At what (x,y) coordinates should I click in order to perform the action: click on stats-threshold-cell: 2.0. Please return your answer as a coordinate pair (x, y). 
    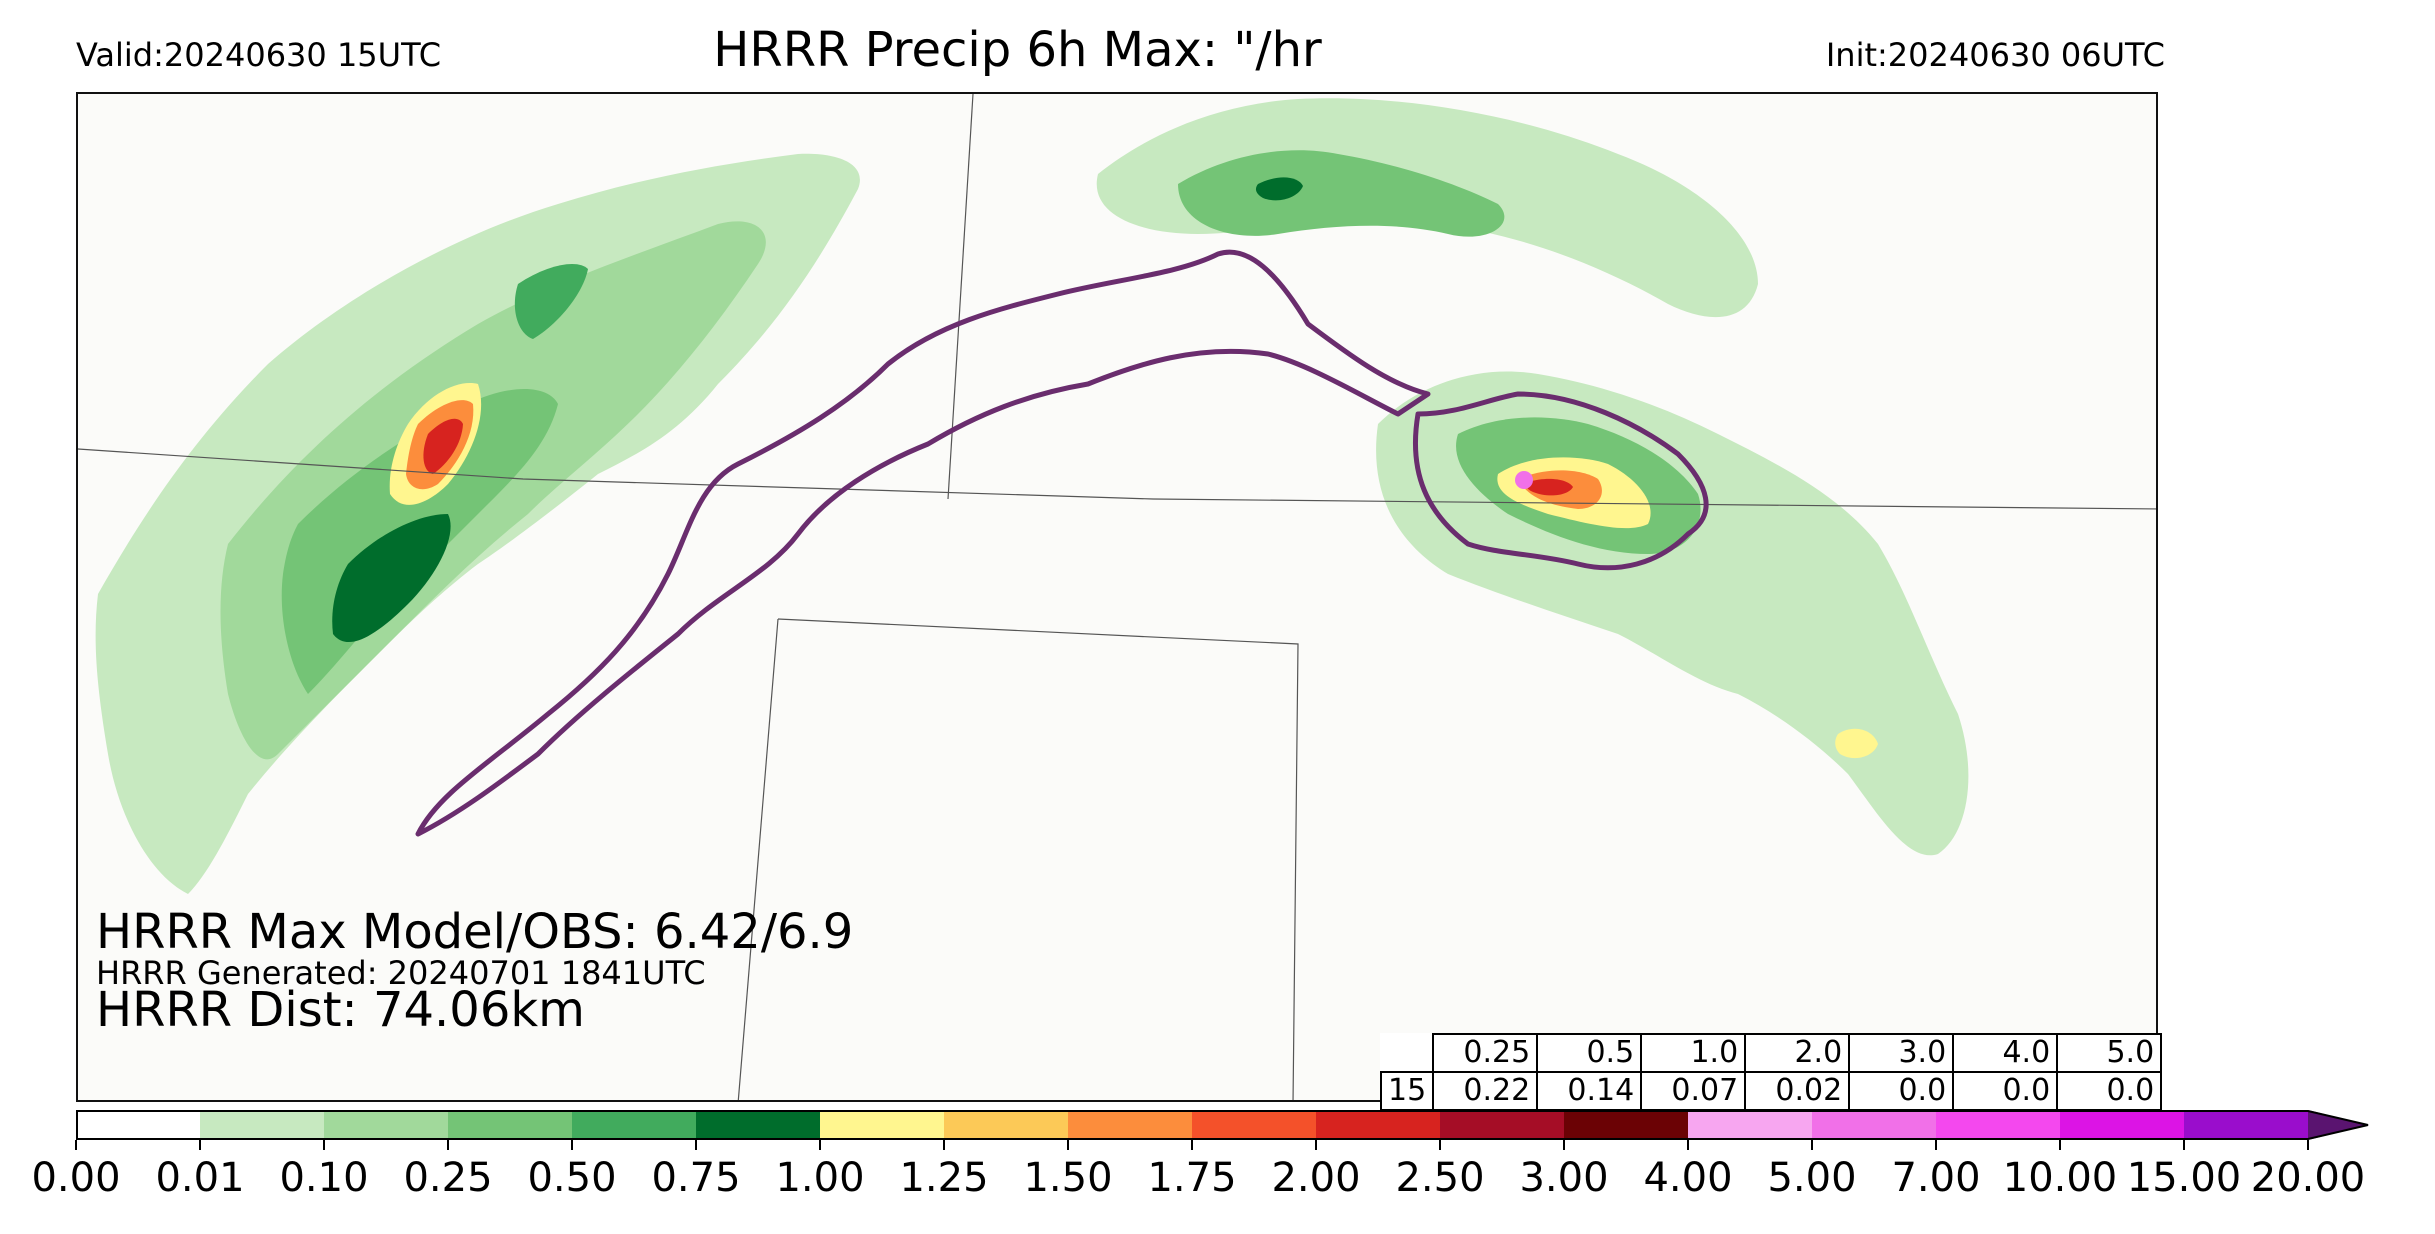
    Looking at the image, I should click on (1797, 1053).